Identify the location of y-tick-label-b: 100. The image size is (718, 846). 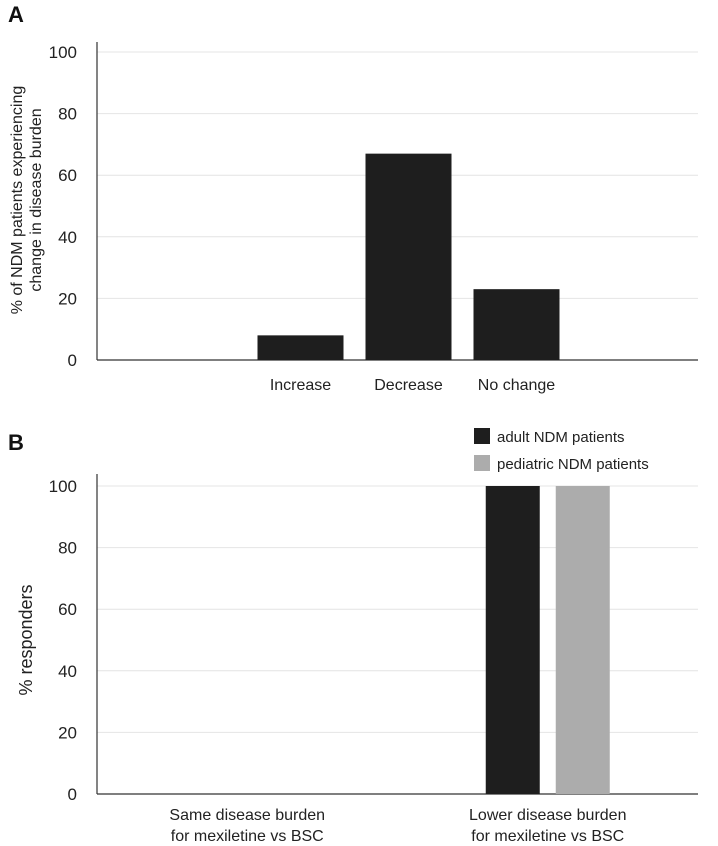
(63, 486).